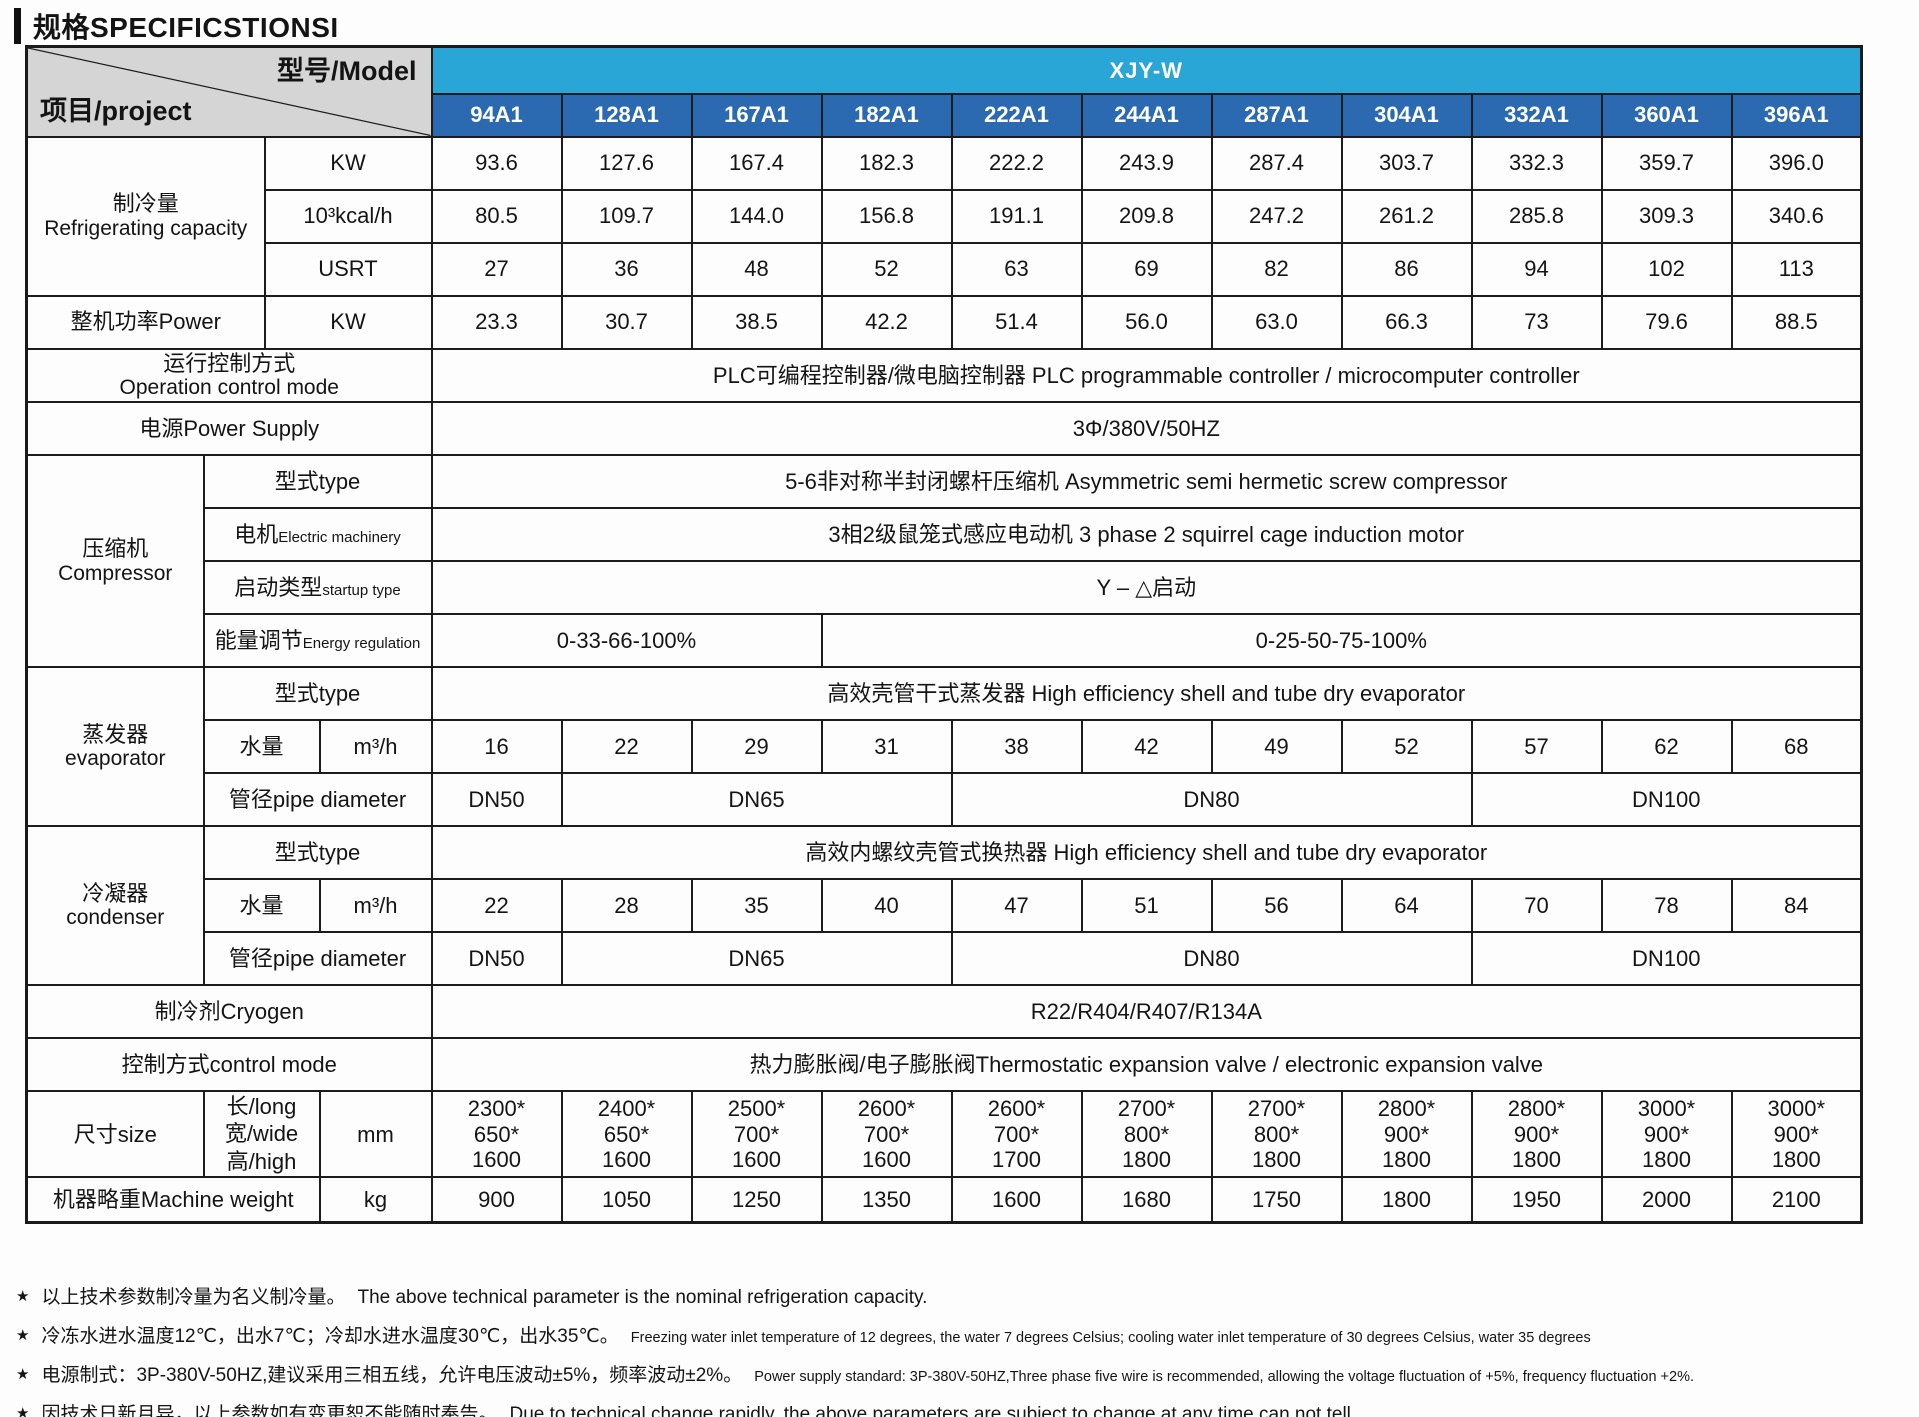  Describe the element at coordinates (348, 163) in the screenshot. I see `capacity-unit-kw: KW` at that location.